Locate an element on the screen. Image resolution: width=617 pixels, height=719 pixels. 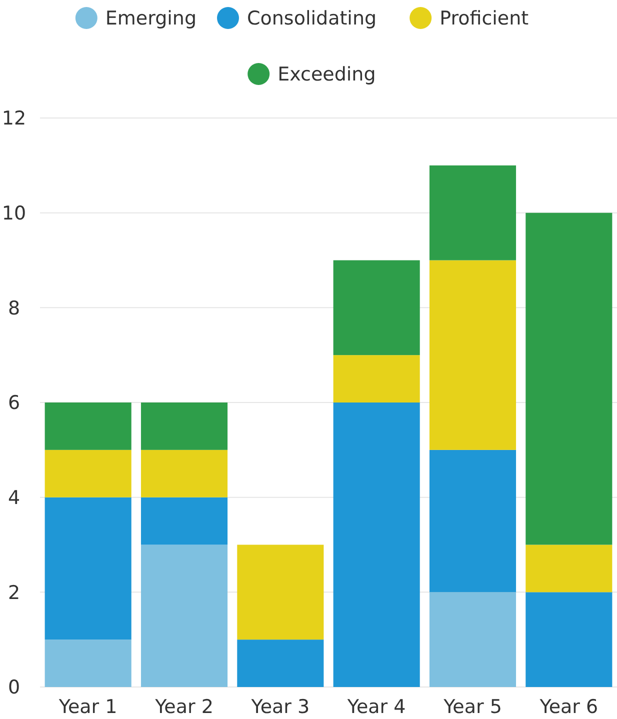
x-tick-label: Year 5 is located at coordinates (472, 707).